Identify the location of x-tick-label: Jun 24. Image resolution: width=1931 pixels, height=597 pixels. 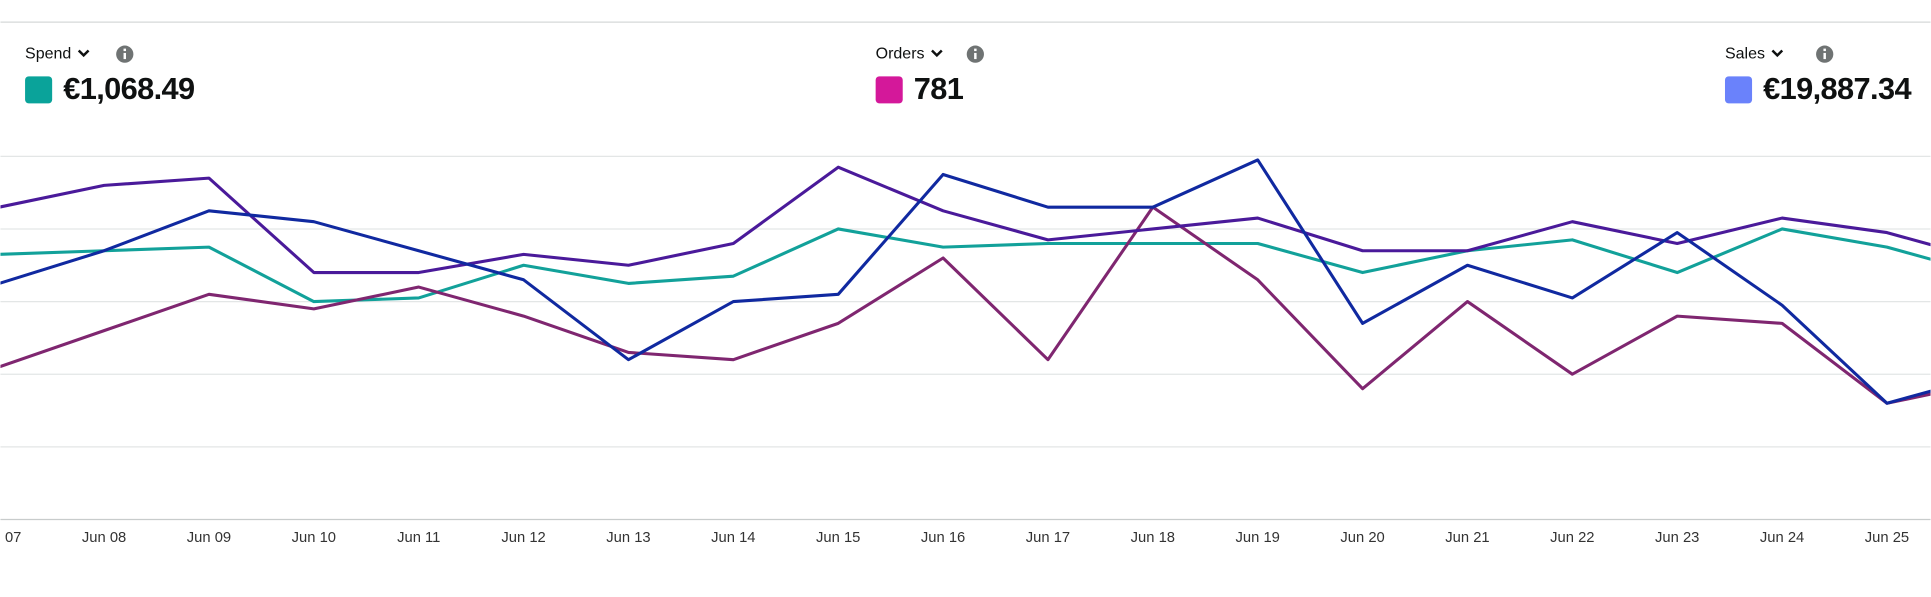
(1782, 538).